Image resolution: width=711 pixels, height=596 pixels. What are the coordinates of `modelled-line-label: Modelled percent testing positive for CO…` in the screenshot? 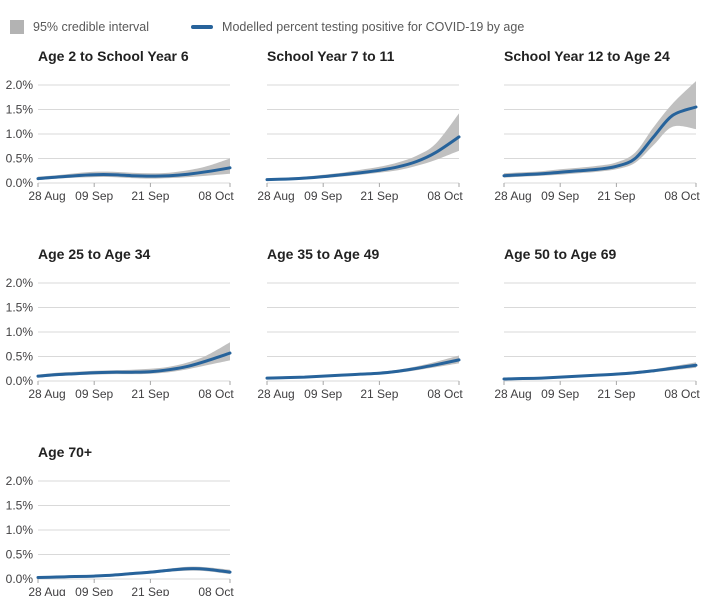 It's located at (373, 26).